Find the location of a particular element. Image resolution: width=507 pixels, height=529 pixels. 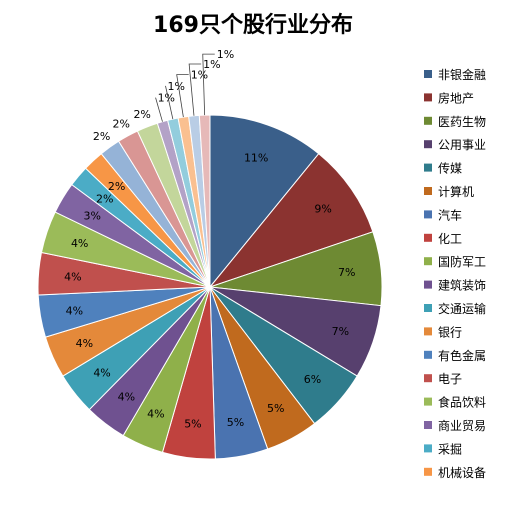

legend-label: 银行 is located at coordinates (450, 332).